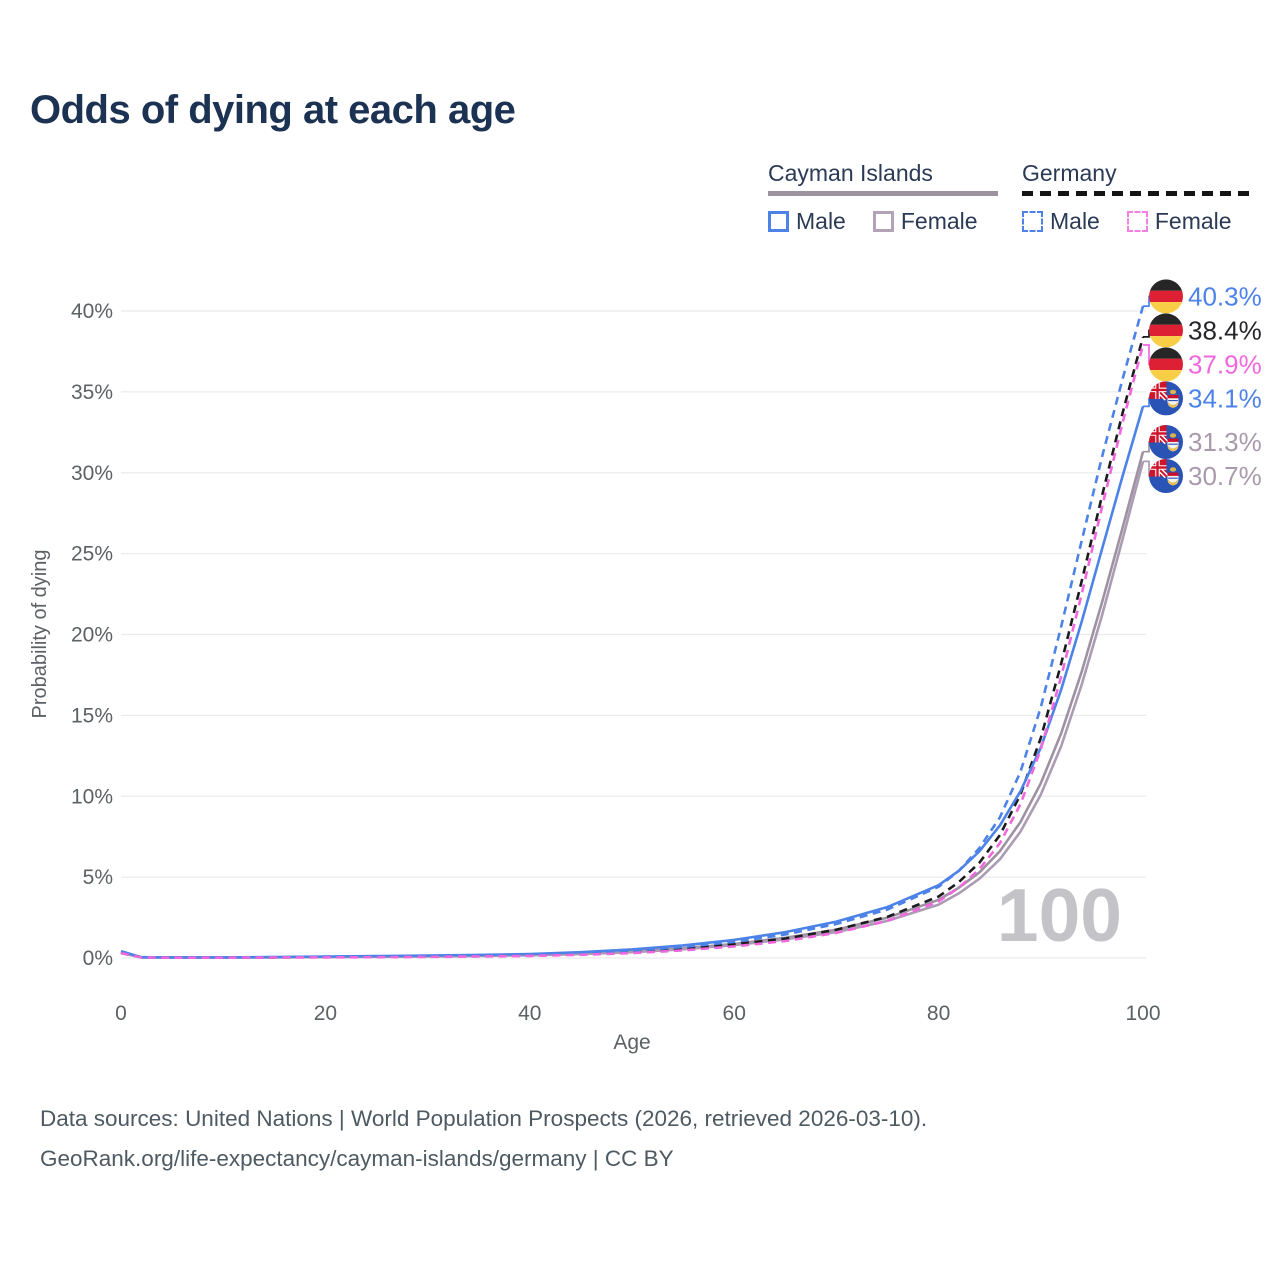 This screenshot has height=1280, width=1280. Describe the element at coordinates (1137, 221) in the screenshot. I see `germany-female-swatch` at that location.